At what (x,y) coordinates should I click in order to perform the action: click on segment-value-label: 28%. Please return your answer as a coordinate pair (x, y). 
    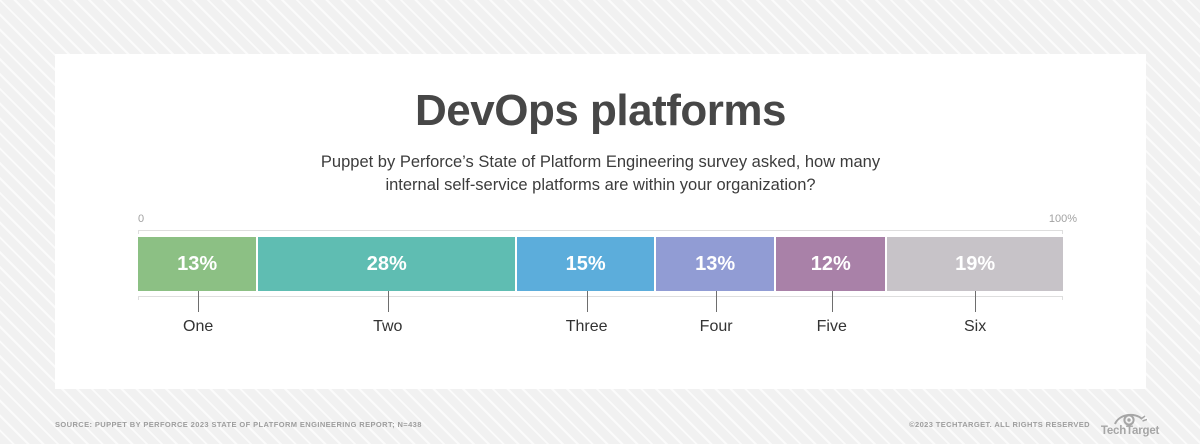
    Looking at the image, I should click on (386, 263).